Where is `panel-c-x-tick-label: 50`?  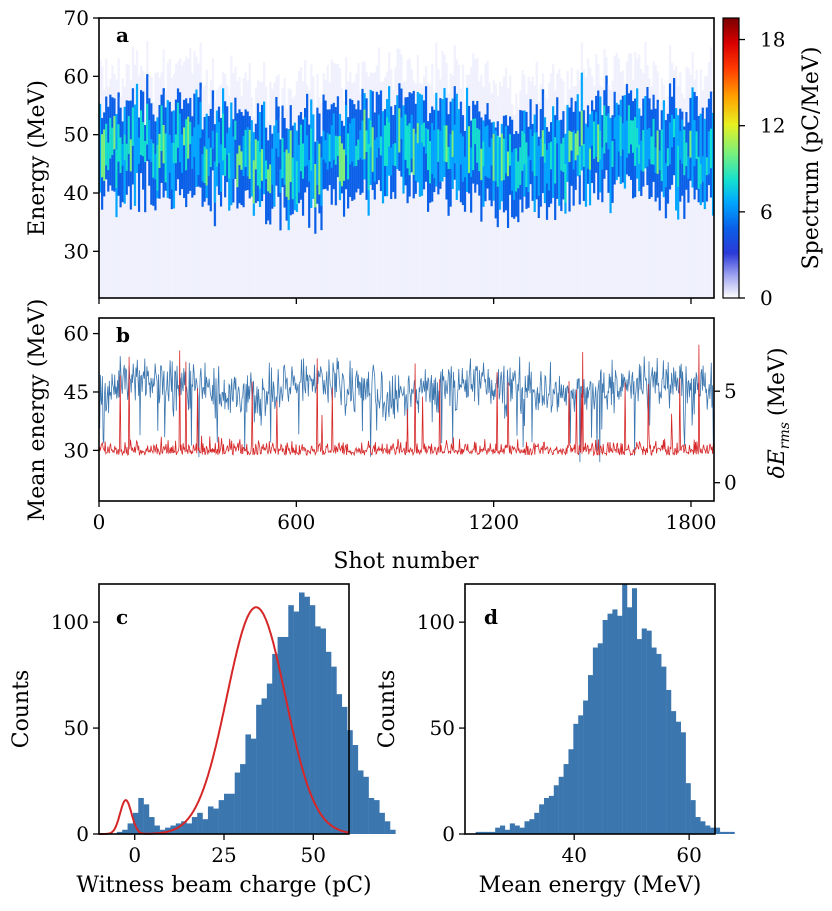 panel-c-x-tick-label: 50 is located at coordinates (313, 855).